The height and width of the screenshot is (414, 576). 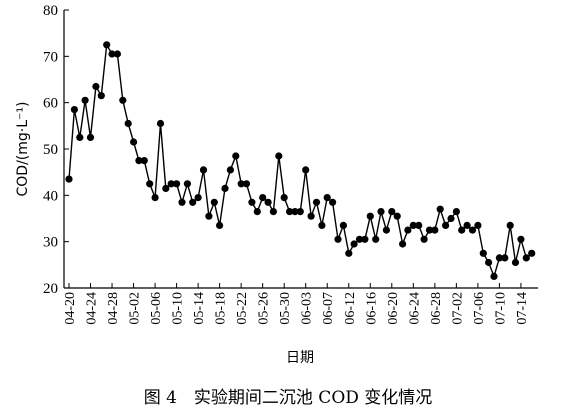 I want to click on y-tick-label: 70, so click(x=50, y=57).